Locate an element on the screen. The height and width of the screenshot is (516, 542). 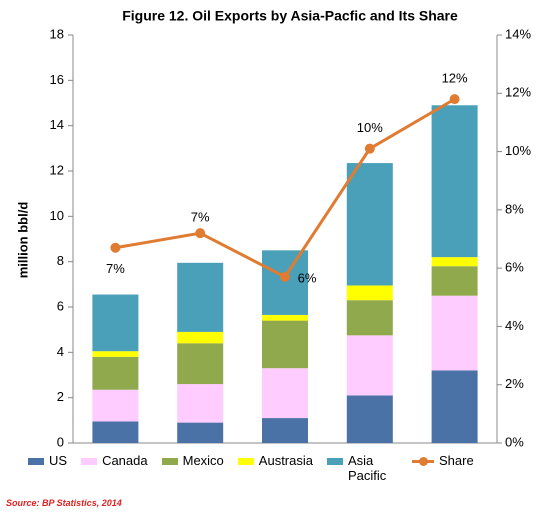
y2-tick-label: 12% is located at coordinates (518, 92).